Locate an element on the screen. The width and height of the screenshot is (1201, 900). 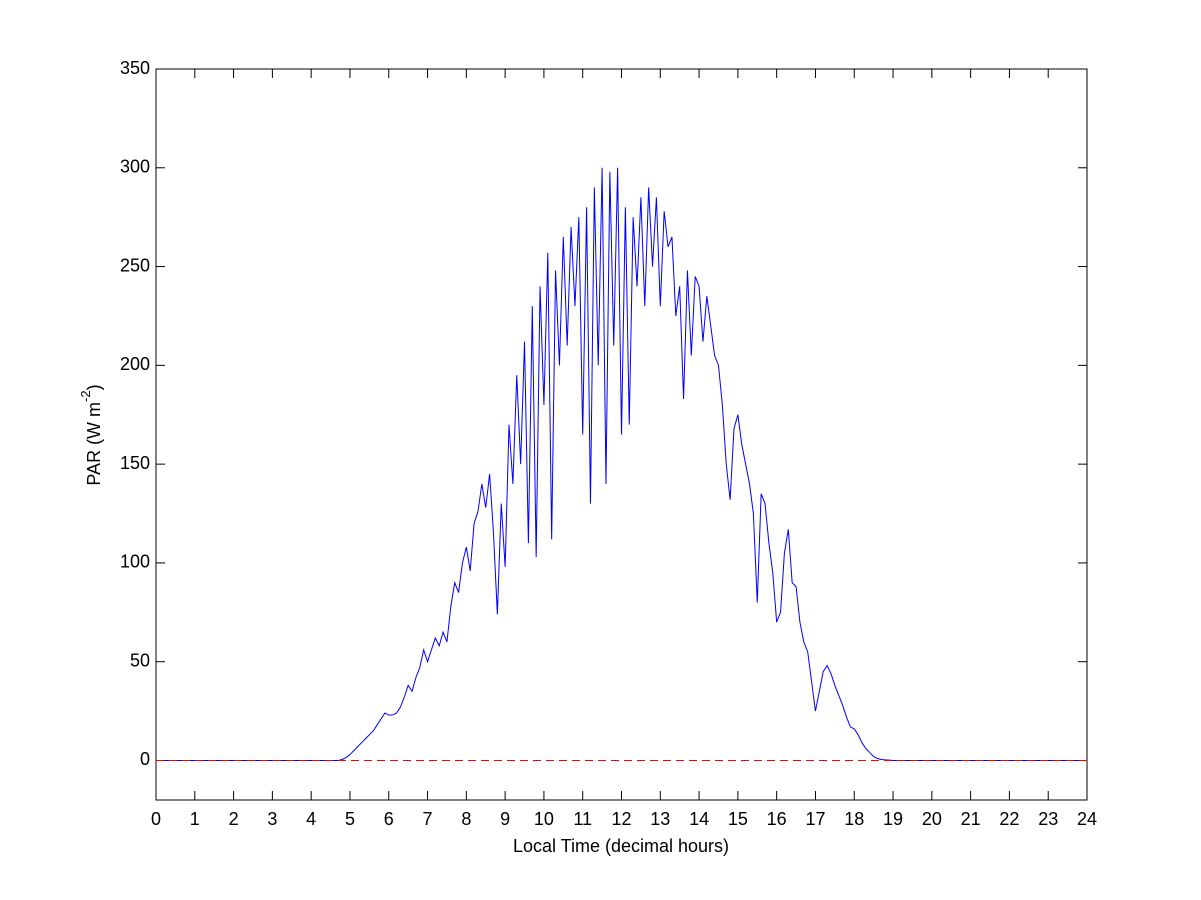
x-tick-label: 10 is located at coordinates (544, 819).